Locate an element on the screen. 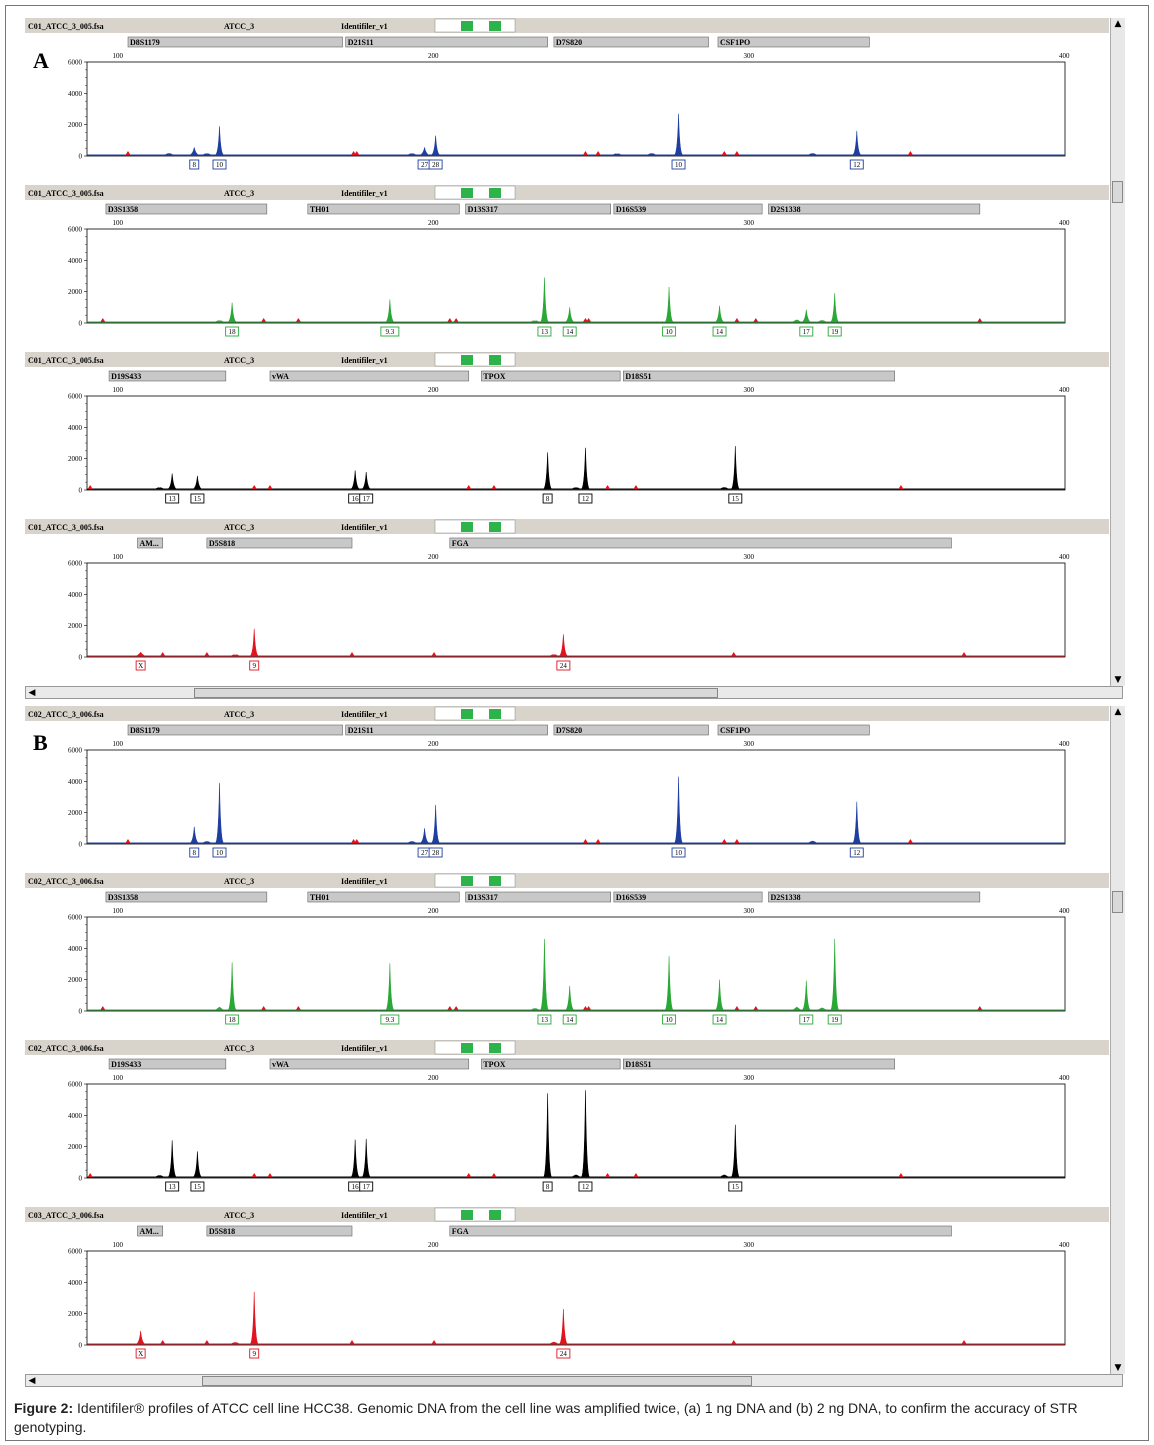  allele-call: 17 is located at coordinates (807, 1020).